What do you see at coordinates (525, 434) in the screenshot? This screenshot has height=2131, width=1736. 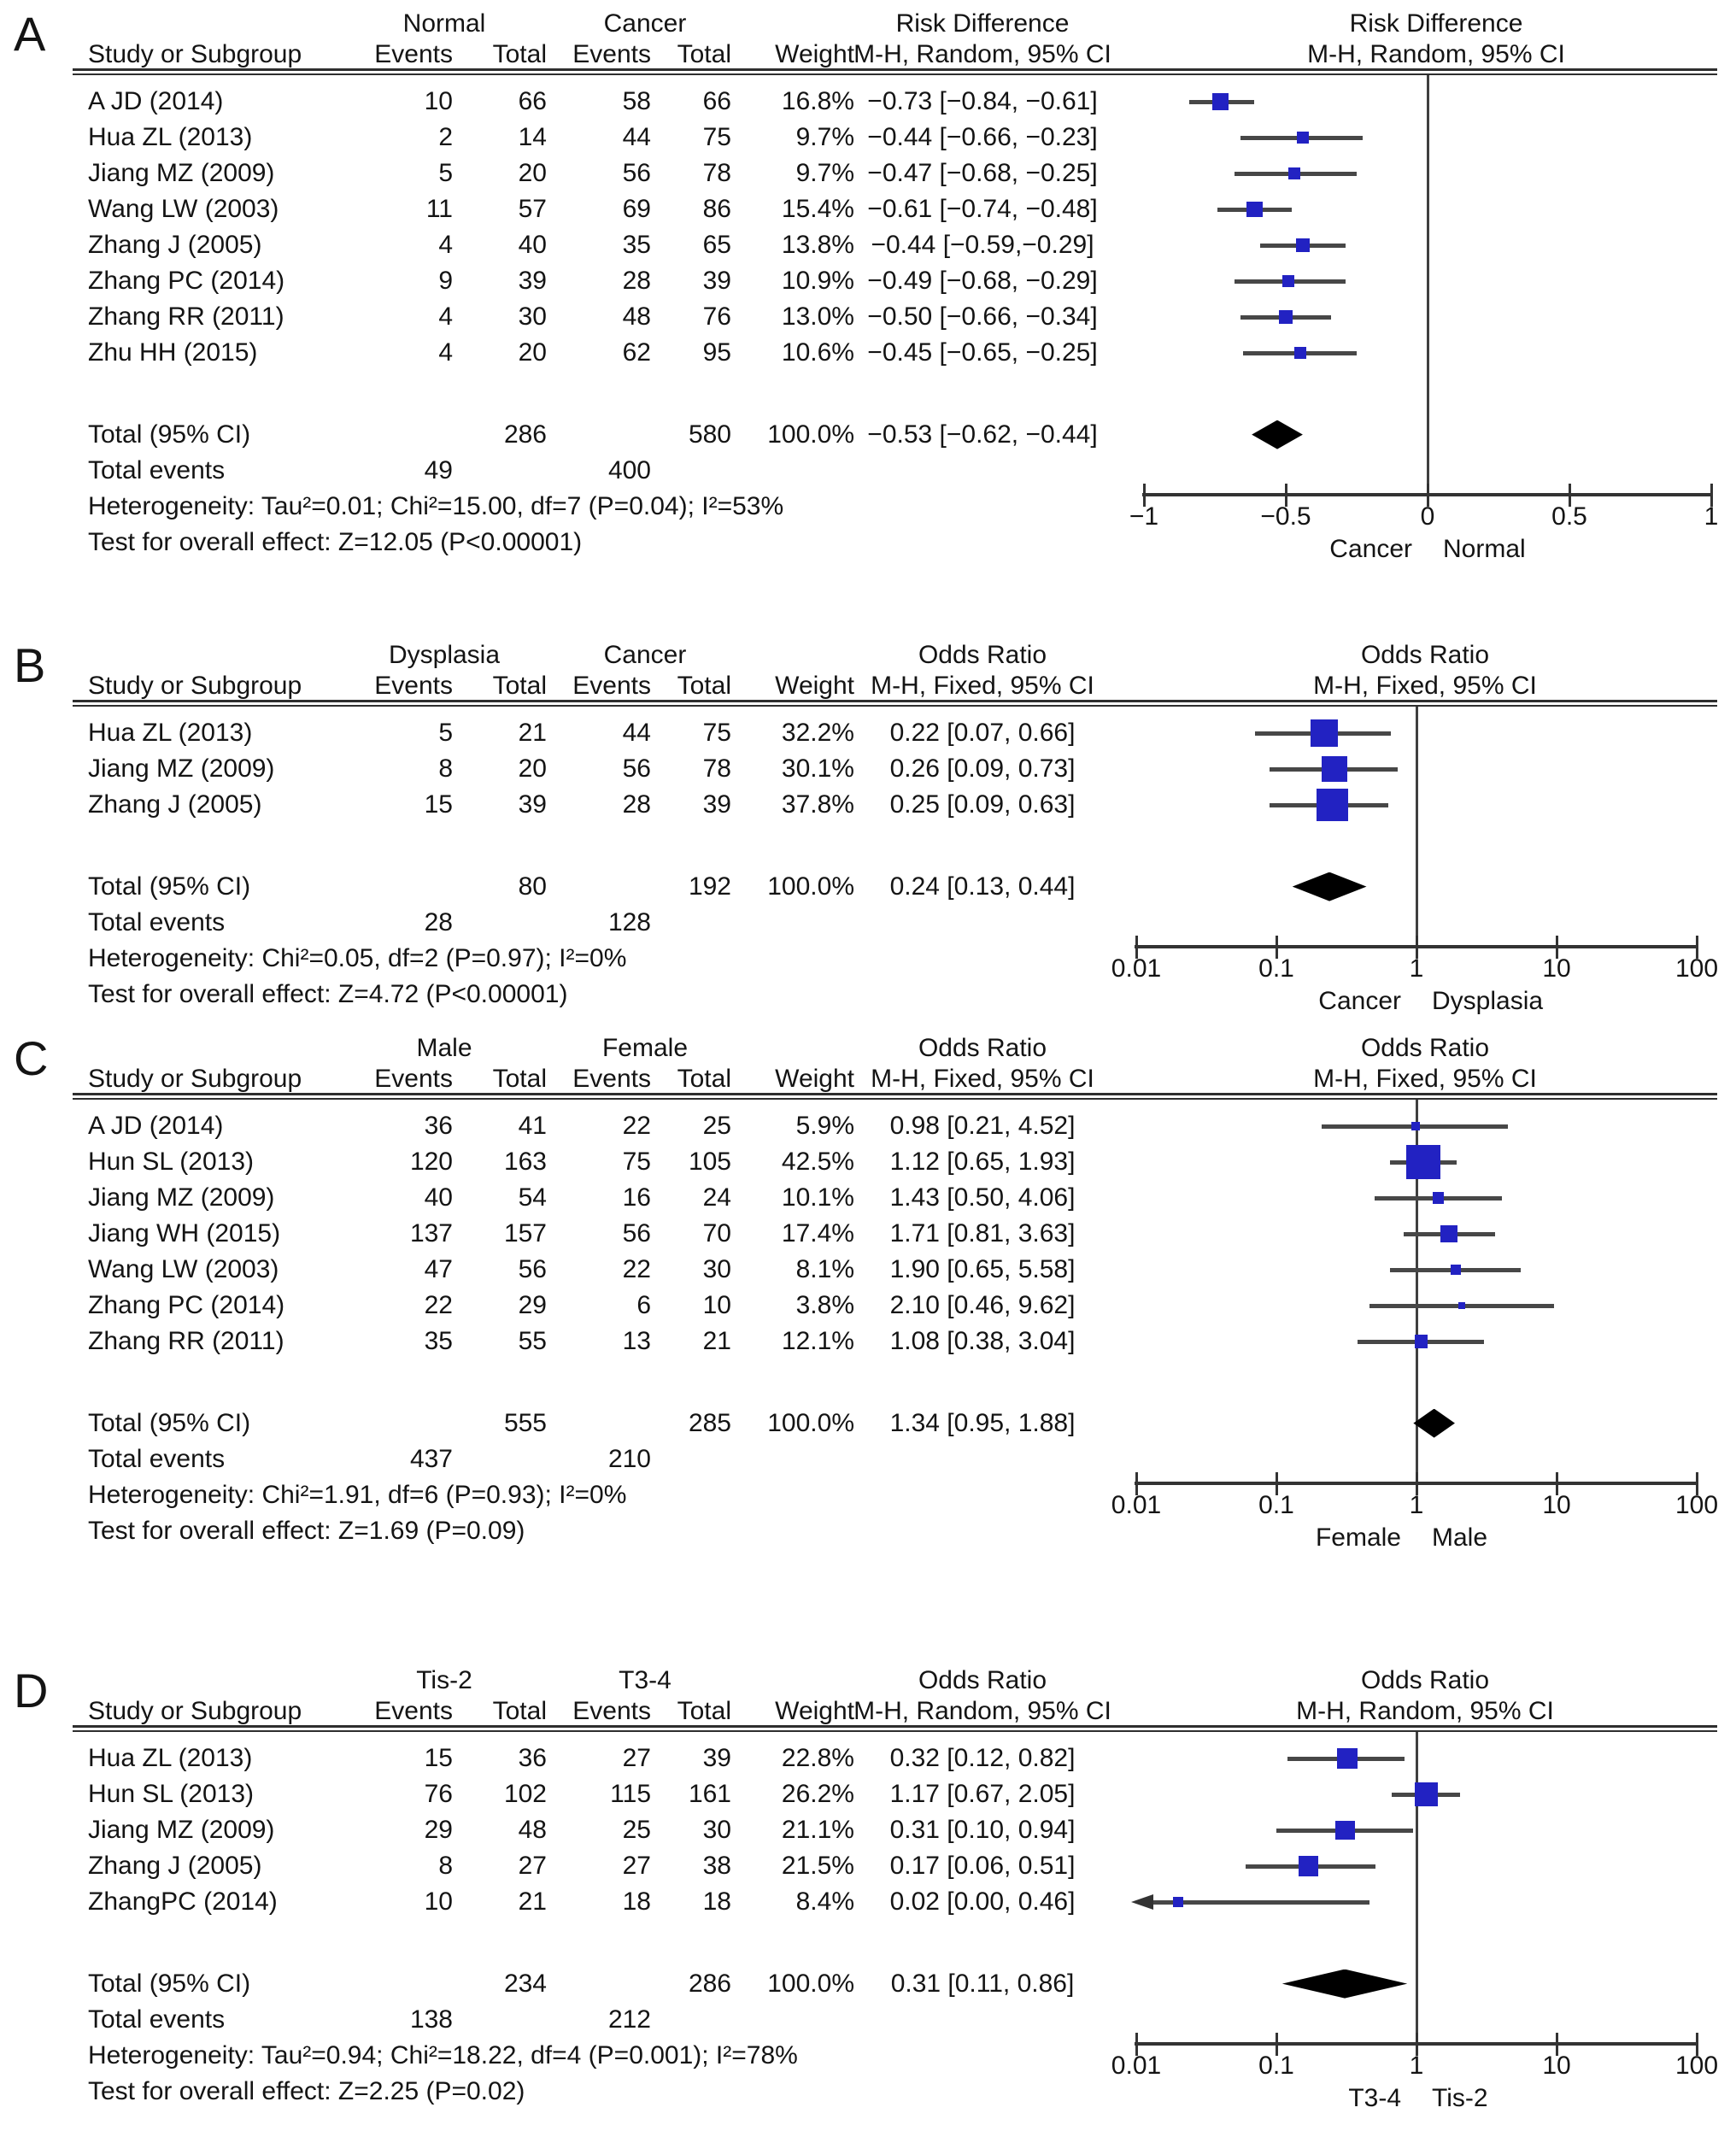 I see `total1-sum: 286` at bounding box center [525, 434].